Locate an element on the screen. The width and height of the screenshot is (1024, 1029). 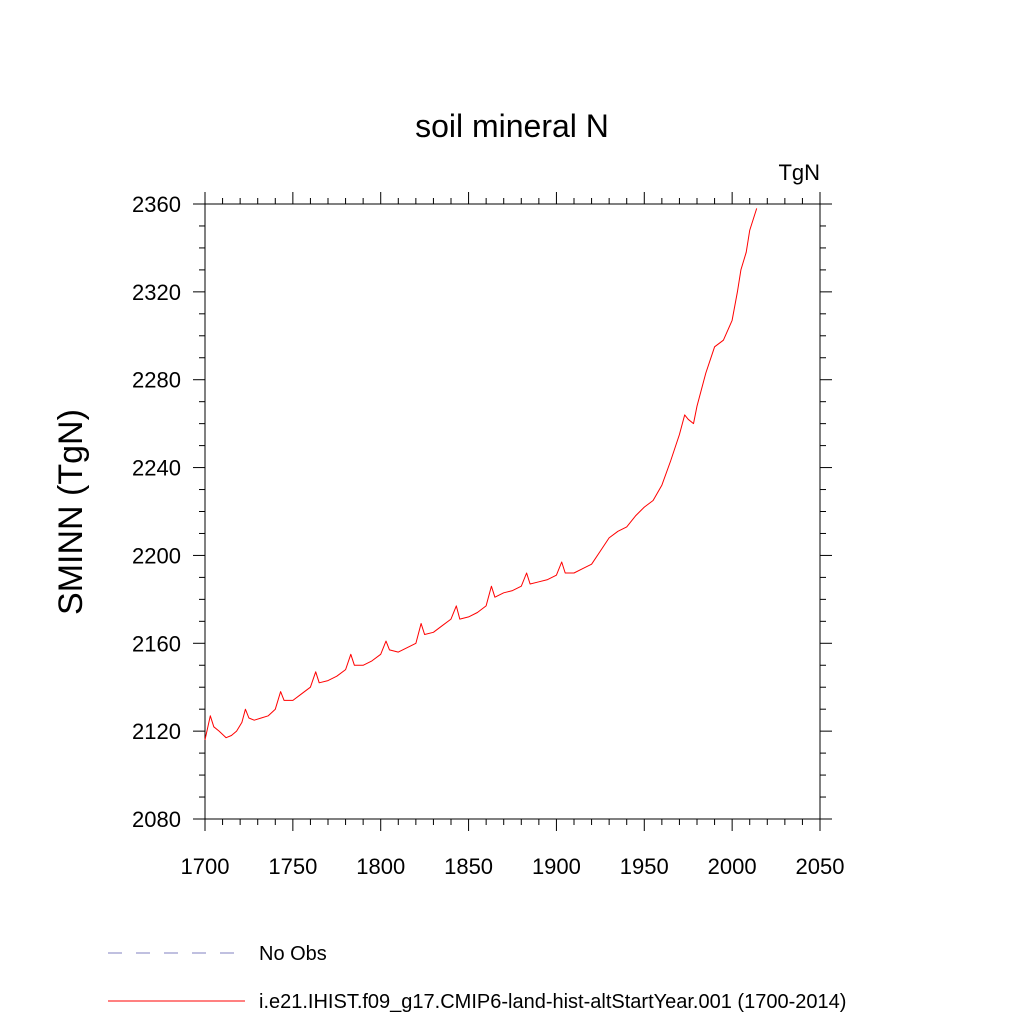
y-tick-label: 2320 is located at coordinates (156, 292).